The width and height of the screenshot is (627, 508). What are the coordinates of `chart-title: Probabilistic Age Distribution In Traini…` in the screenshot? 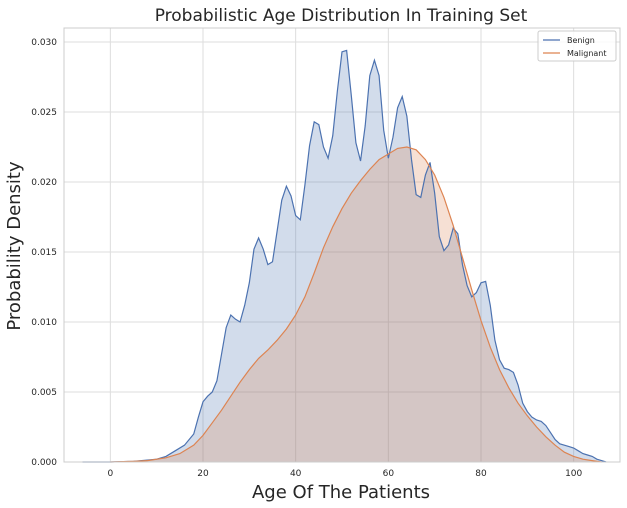 It's located at (341, 16).